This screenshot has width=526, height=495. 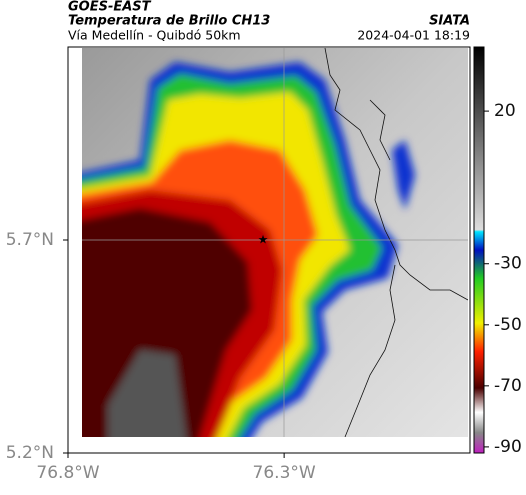 What do you see at coordinates (284, 473) in the screenshot?
I see `x-tick-label: 76.3°W` at bounding box center [284, 473].